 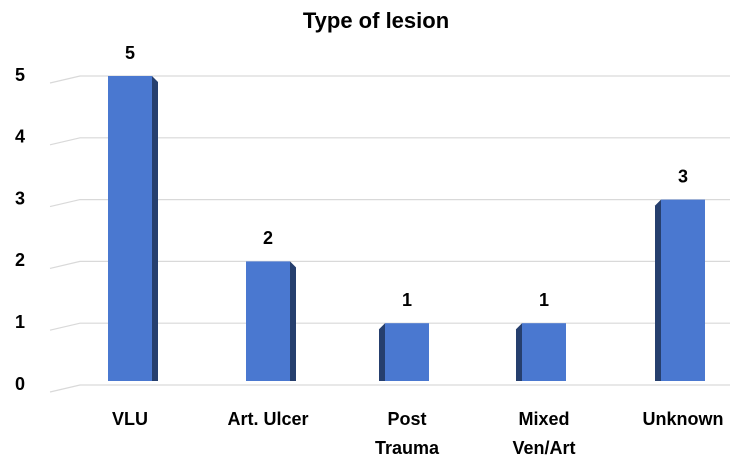 What do you see at coordinates (683, 176) in the screenshot?
I see `value-label: 3` at bounding box center [683, 176].